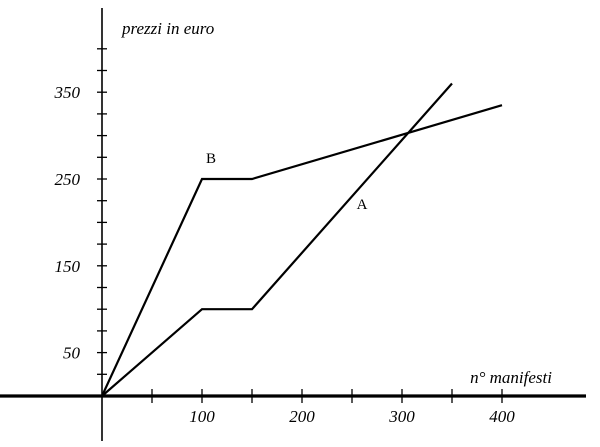  What do you see at coordinates (72, 353) in the screenshot?
I see `y-tick-label-50: 50` at bounding box center [72, 353].